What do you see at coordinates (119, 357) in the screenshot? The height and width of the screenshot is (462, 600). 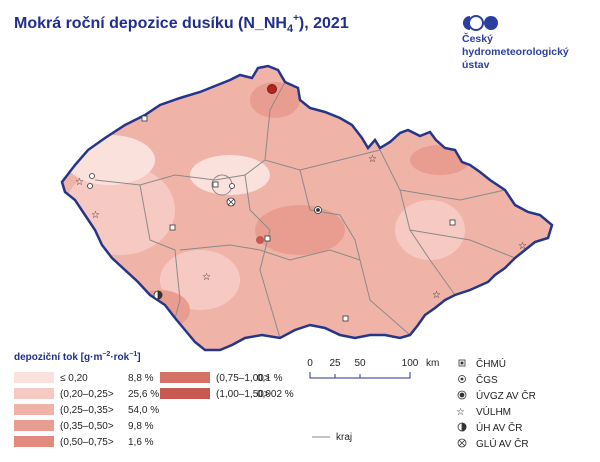 I see `legend-title-part: ·rok` at bounding box center [119, 357].